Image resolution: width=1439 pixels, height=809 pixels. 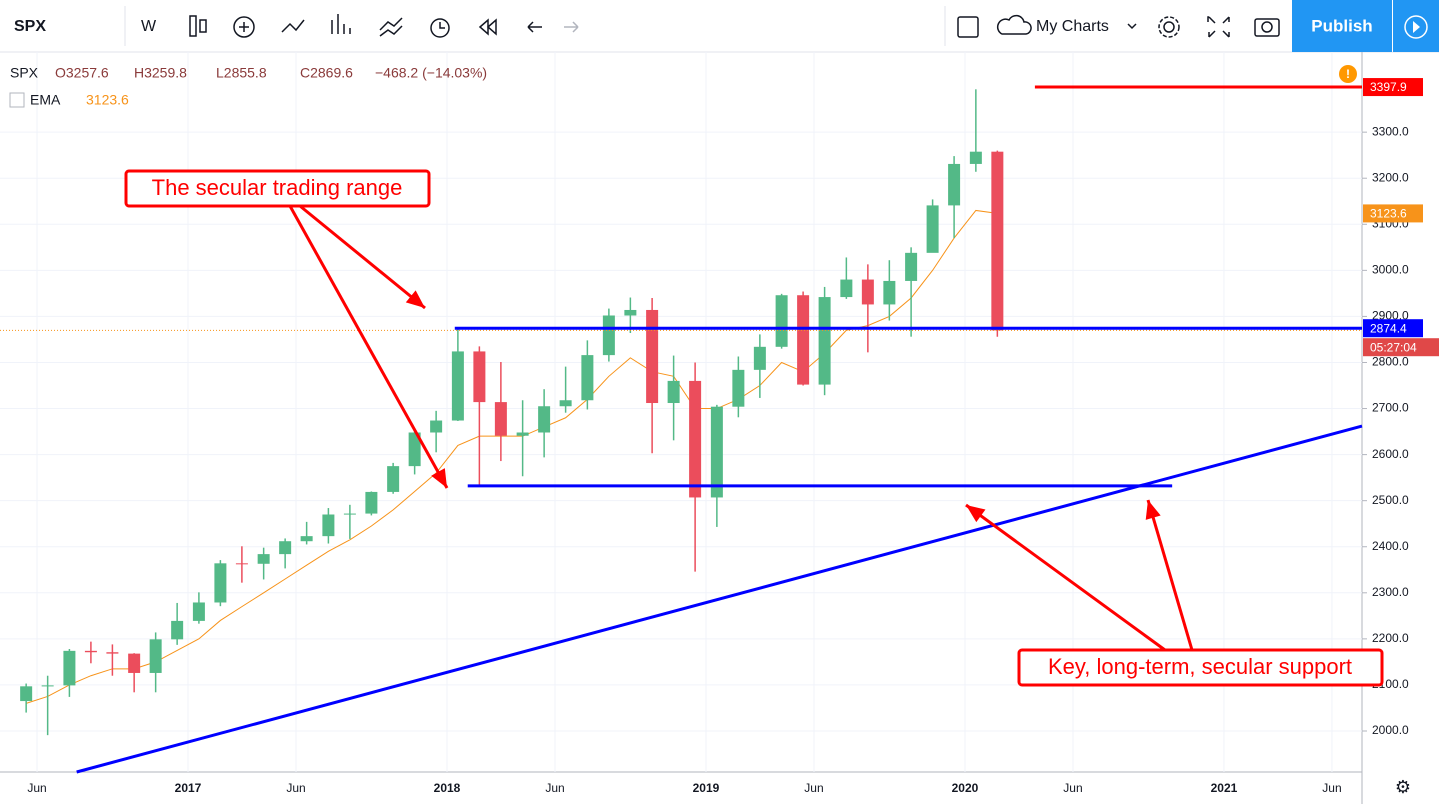 What do you see at coordinates (1390, 270) in the screenshot?
I see `y-tick-label: 3000.0` at bounding box center [1390, 270].